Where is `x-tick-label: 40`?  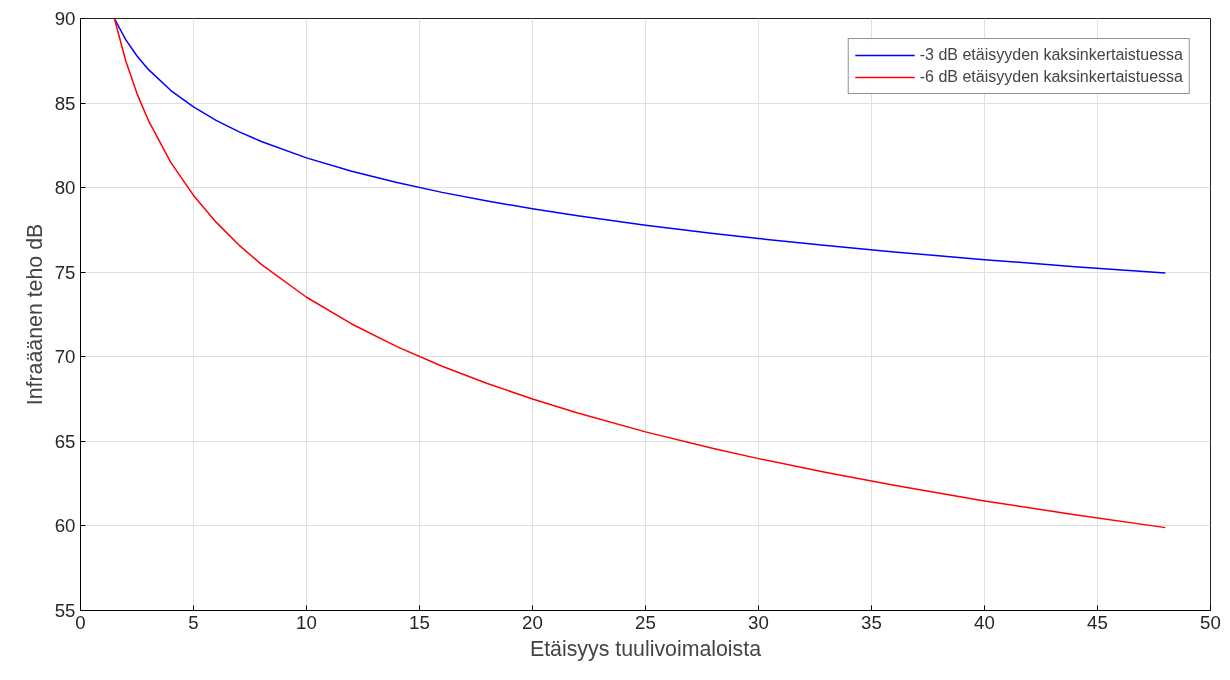
x-tick-label: 40 is located at coordinates (984, 622).